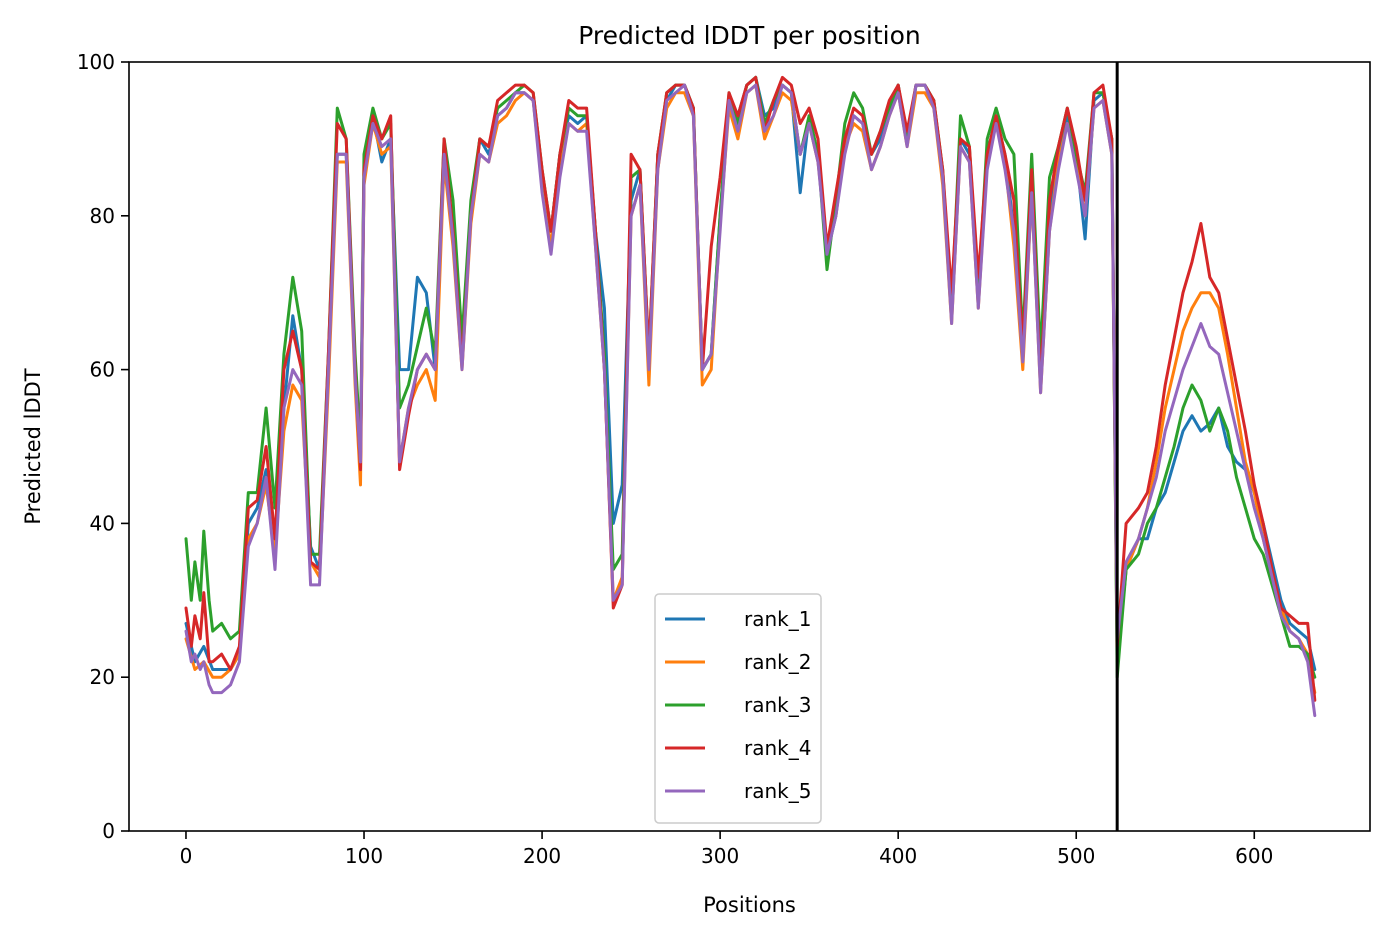  I want to click on x-tick-label: 400, so click(898, 856).